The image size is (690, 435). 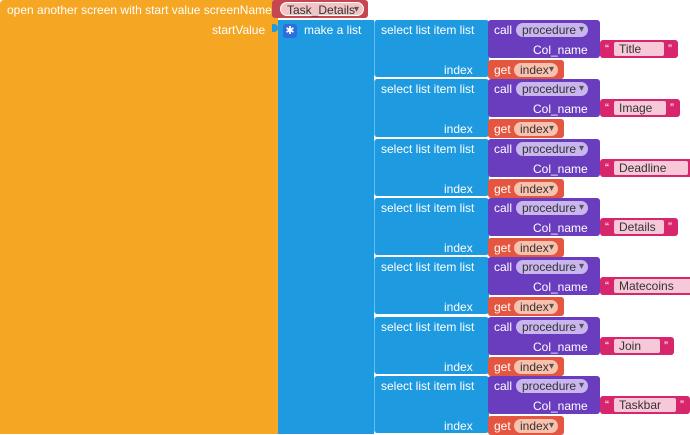 I want to click on make-a-list-label: make a list, so click(x=333, y=30).